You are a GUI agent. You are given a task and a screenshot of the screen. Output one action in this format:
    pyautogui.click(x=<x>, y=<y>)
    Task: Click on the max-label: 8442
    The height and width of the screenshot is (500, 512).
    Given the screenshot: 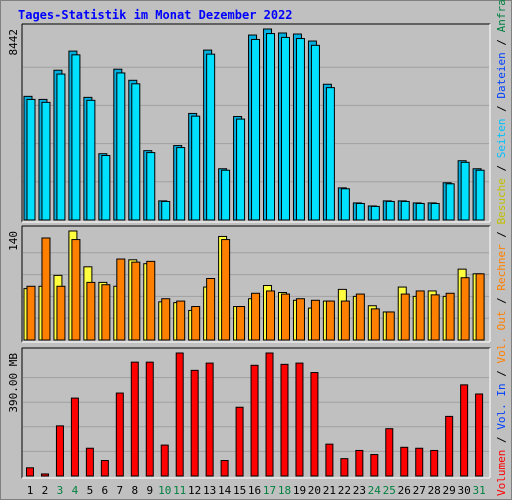 What is the action you would take?
    pyautogui.click(x=13, y=42)
    